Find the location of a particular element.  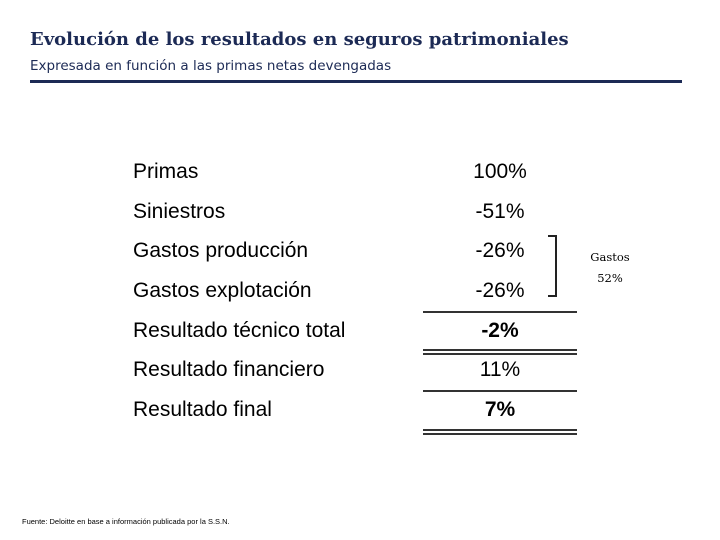

row-label: Gastos explotación is located at coordinates (222, 290).